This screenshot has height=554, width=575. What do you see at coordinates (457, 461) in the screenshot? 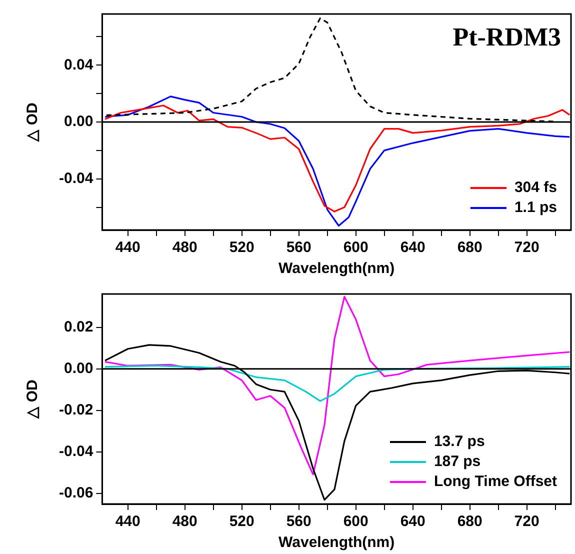
I see `legend-label: 187 ps` at bounding box center [457, 461].